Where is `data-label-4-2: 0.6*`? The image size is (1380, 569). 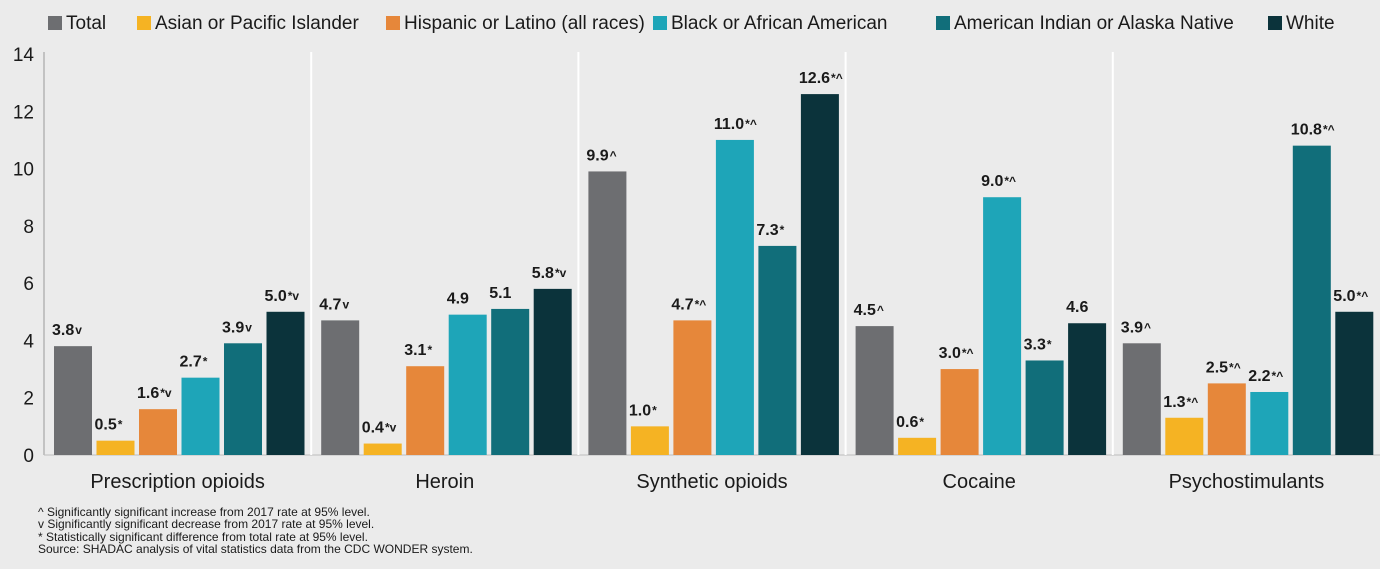 data-label-4-2: 0.6* is located at coordinates (910, 422).